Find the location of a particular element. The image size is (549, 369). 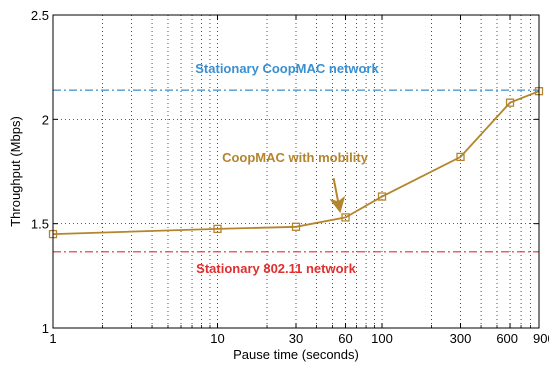

x-tick-label: 60 is located at coordinates (345, 338).